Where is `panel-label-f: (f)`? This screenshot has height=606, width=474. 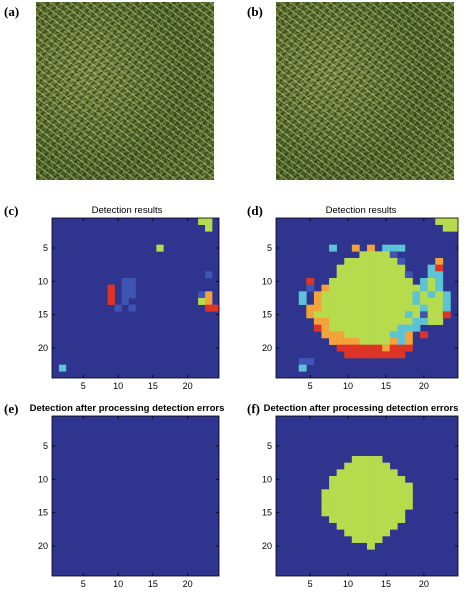
panel-label-f: (f) is located at coordinates (253, 408).